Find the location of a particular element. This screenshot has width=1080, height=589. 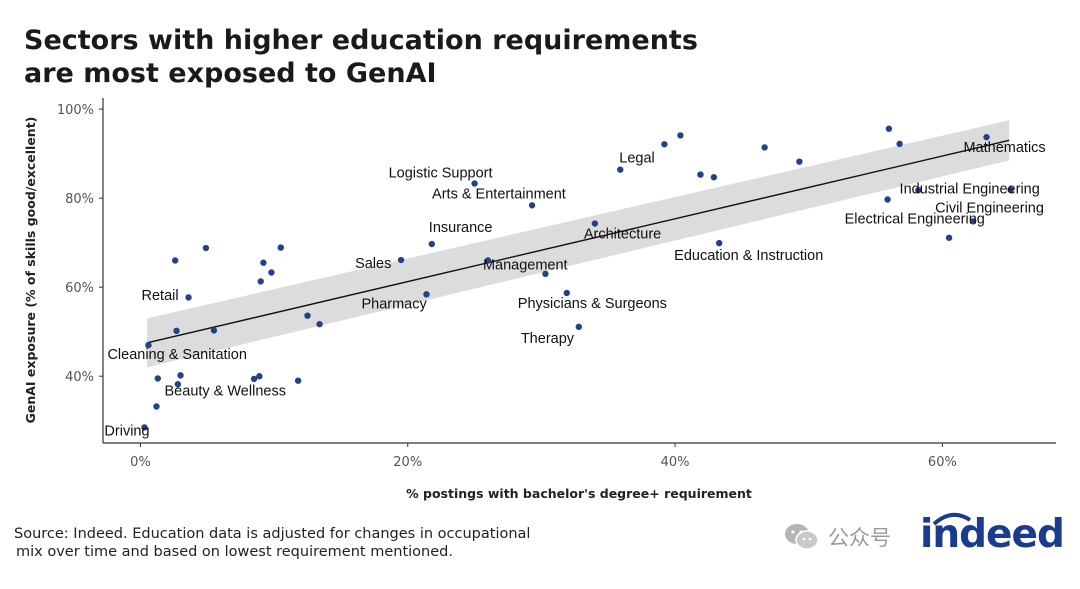

point-label: Retail is located at coordinates (160, 296).